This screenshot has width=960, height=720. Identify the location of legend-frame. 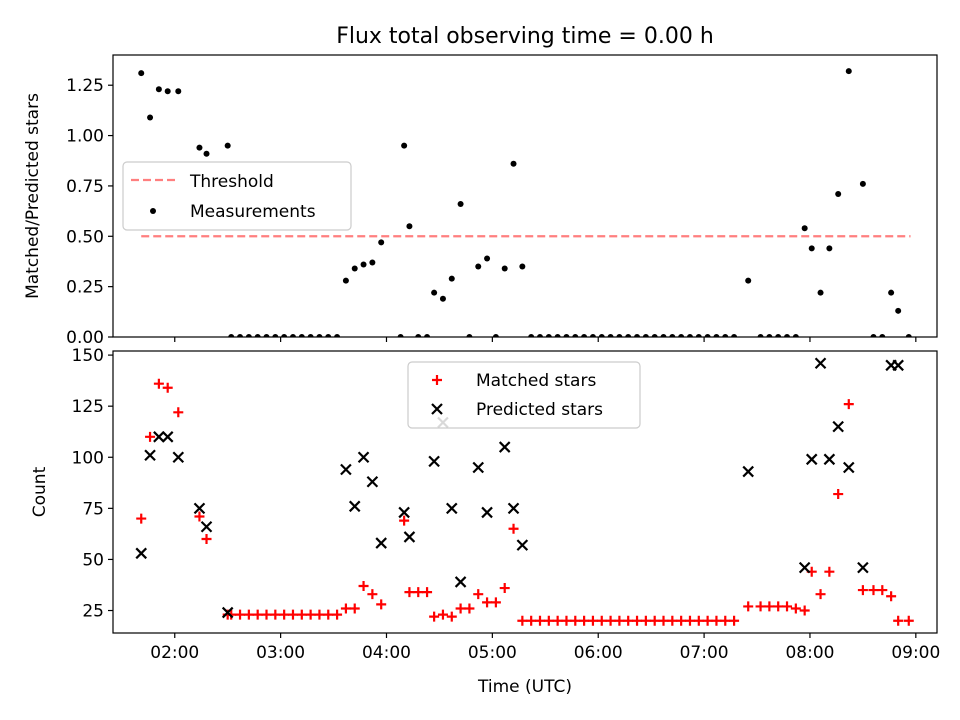
(524, 395).